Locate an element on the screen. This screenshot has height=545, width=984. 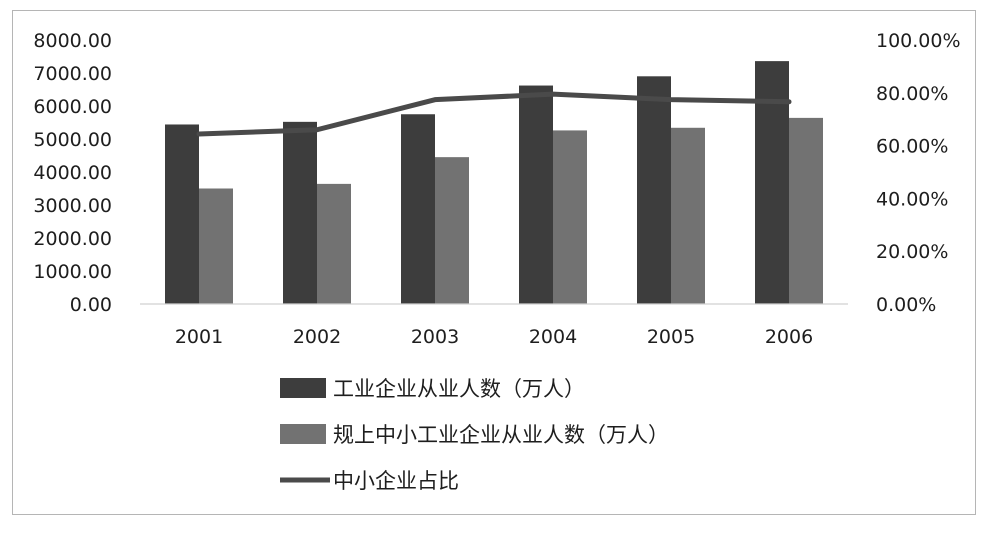
bar-series-2-2006 is located at coordinates (806, 210).